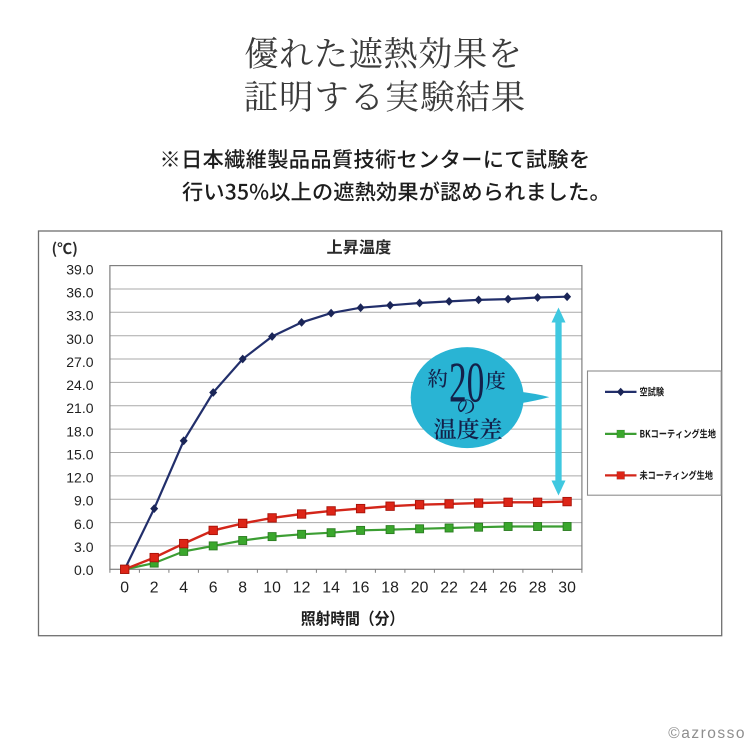  What do you see at coordinates (84, 524) in the screenshot?
I see `svg-text: 6.0` at bounding box center [84, 524].